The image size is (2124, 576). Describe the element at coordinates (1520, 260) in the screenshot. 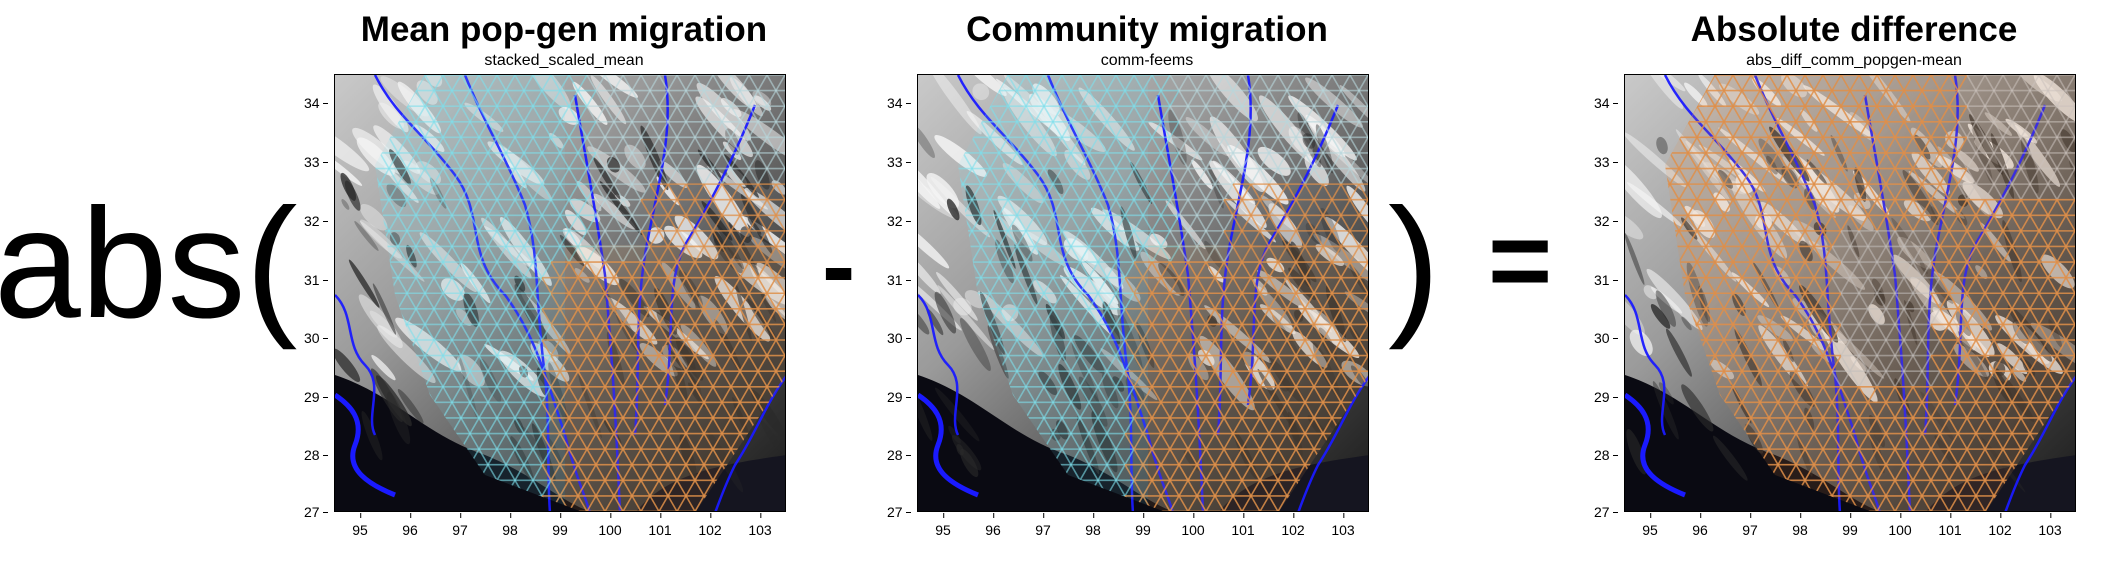

I see `equals-operator: =` at that location.